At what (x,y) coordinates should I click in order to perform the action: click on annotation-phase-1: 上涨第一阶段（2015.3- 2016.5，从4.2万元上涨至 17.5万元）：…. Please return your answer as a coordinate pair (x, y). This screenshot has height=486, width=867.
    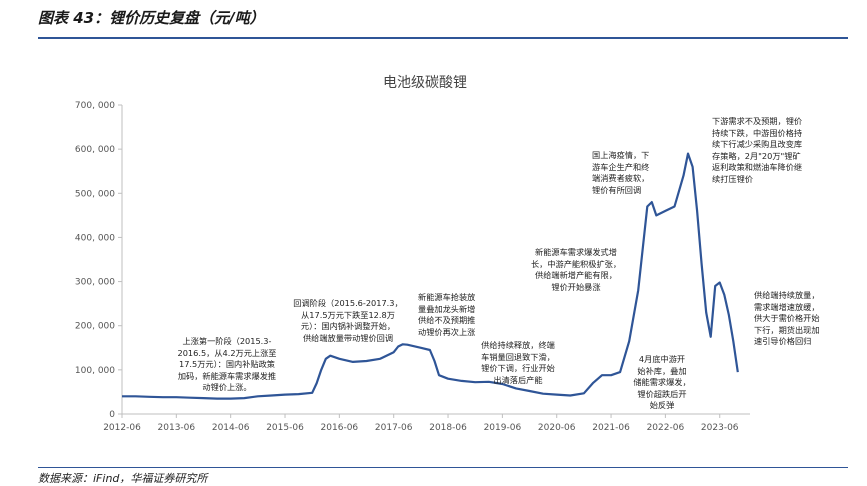
    Looking at the image, I should click on (227, 365).